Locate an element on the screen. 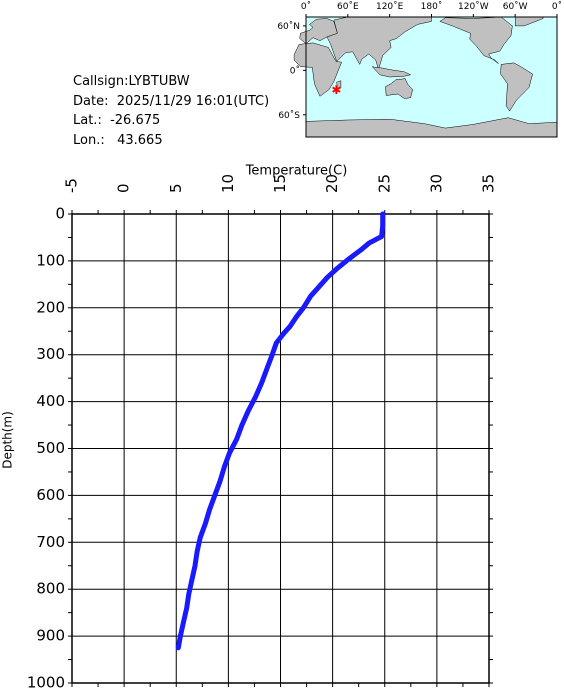 Image resolution: width=564 pixels, height=690 pixels. x-tick-label: 20 is located at coordinates (332, 183).